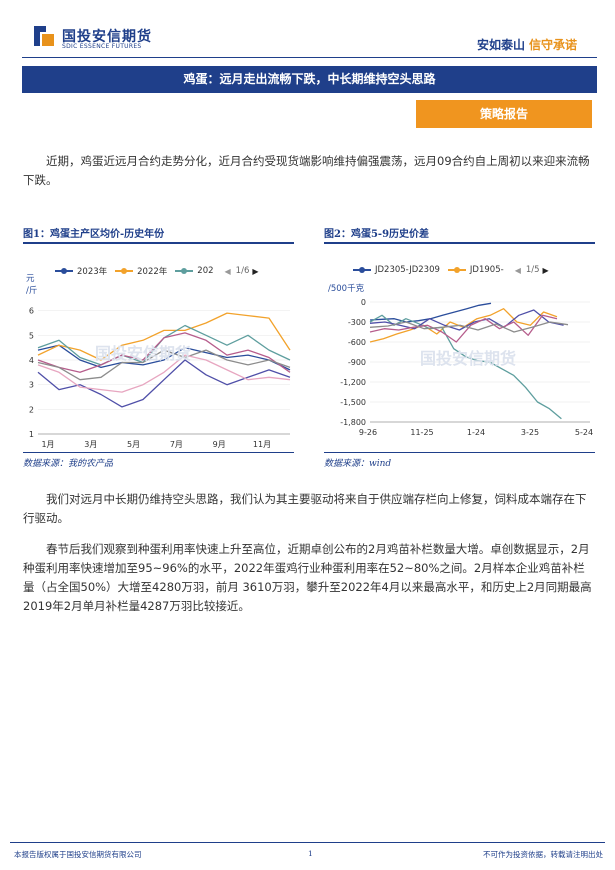  What do you see at coordinates (368, 432) in the screenshot?
I see `x-tick-label: 9-26` at bounding box center [368, 432].